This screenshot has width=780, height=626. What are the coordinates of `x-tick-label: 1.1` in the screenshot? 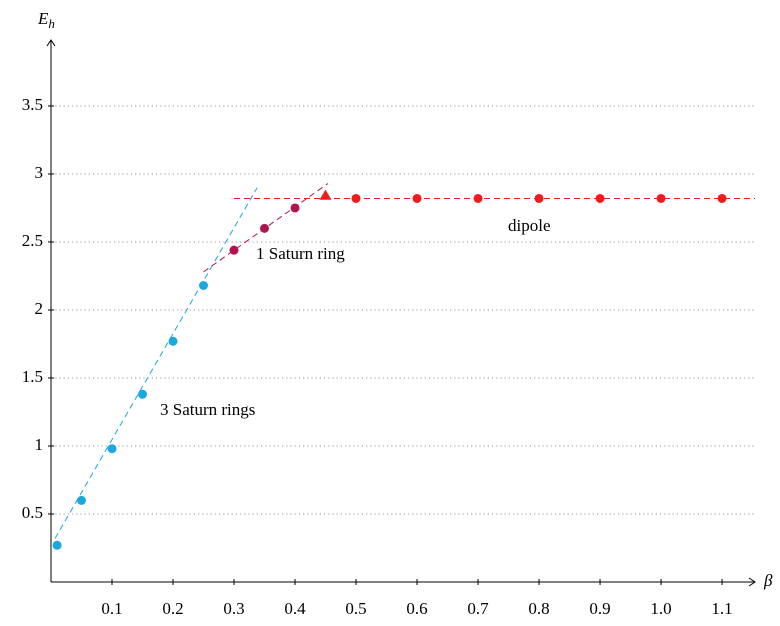 It's located at (721, 608).